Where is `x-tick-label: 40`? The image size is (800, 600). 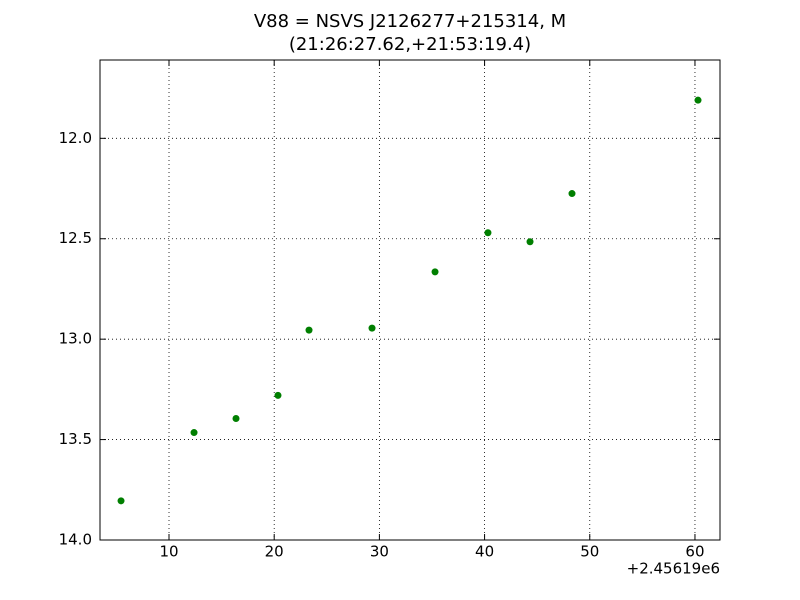 x-tick-label: 40 is located at coordinates (484, 552).